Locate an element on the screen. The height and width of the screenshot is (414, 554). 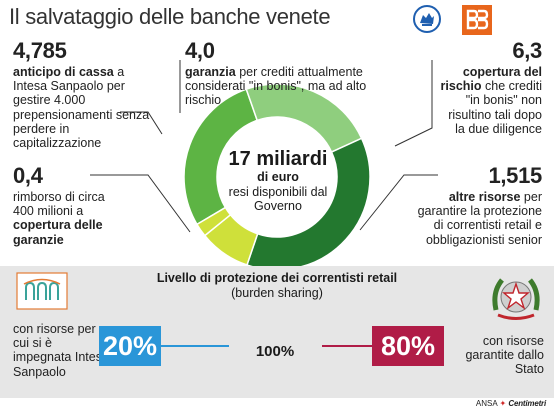
emblem-of-italy is located at coordinates (516, 298).